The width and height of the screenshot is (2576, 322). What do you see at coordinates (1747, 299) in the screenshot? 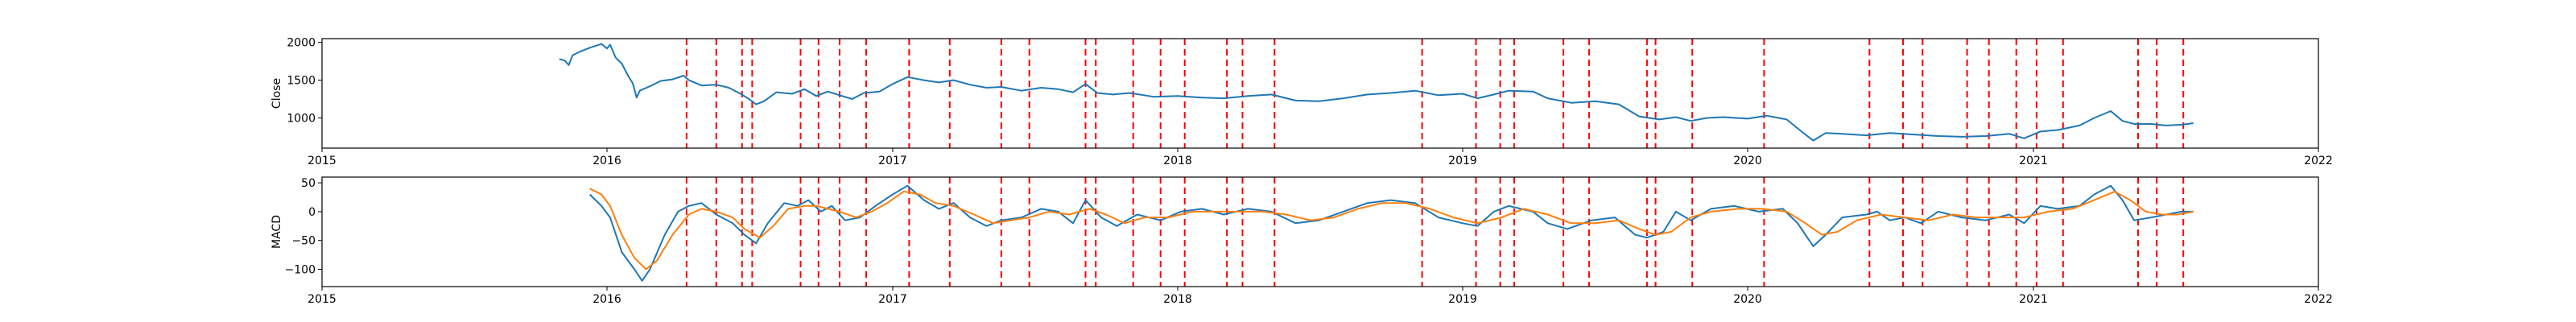
I see `macd-x-tick-label-2020: 2020` at bounding box center [1747, 299].